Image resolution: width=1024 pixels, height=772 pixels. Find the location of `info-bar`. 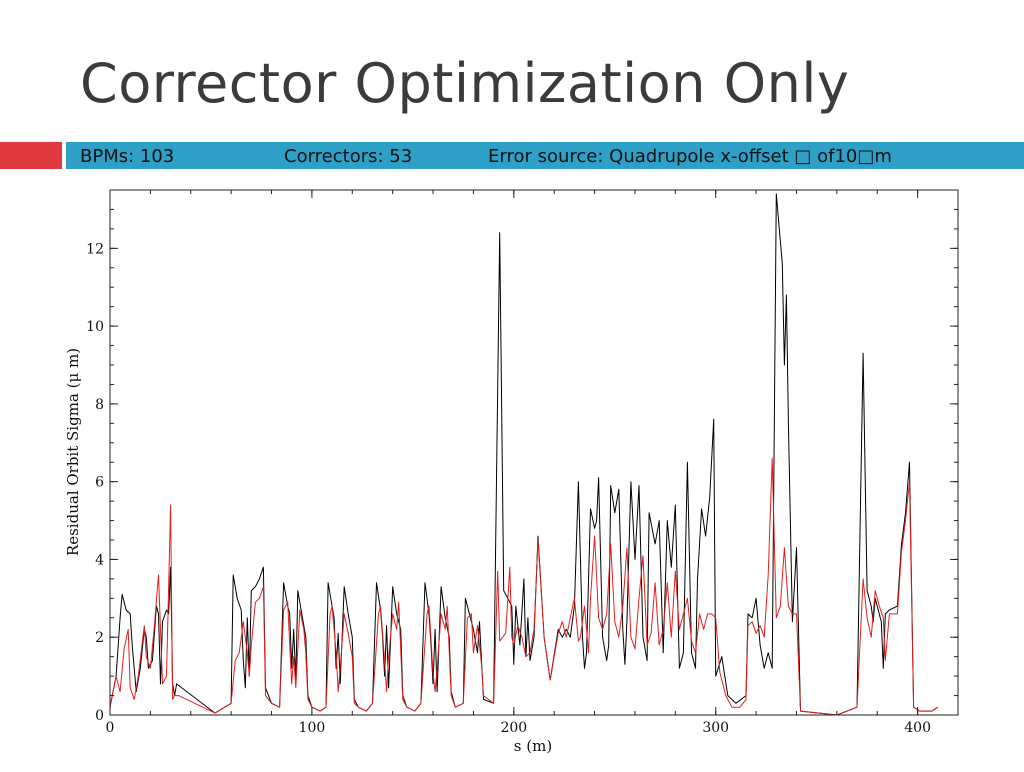

info-bar is located at coordinates (545, 155).